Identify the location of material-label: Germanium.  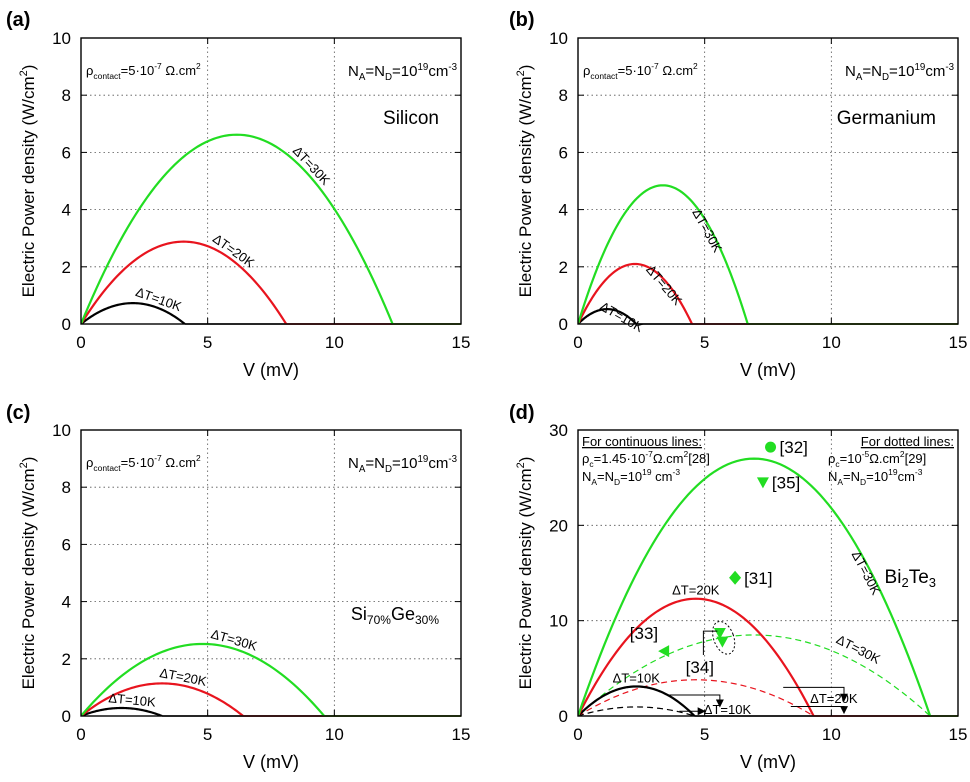
(886, 118).